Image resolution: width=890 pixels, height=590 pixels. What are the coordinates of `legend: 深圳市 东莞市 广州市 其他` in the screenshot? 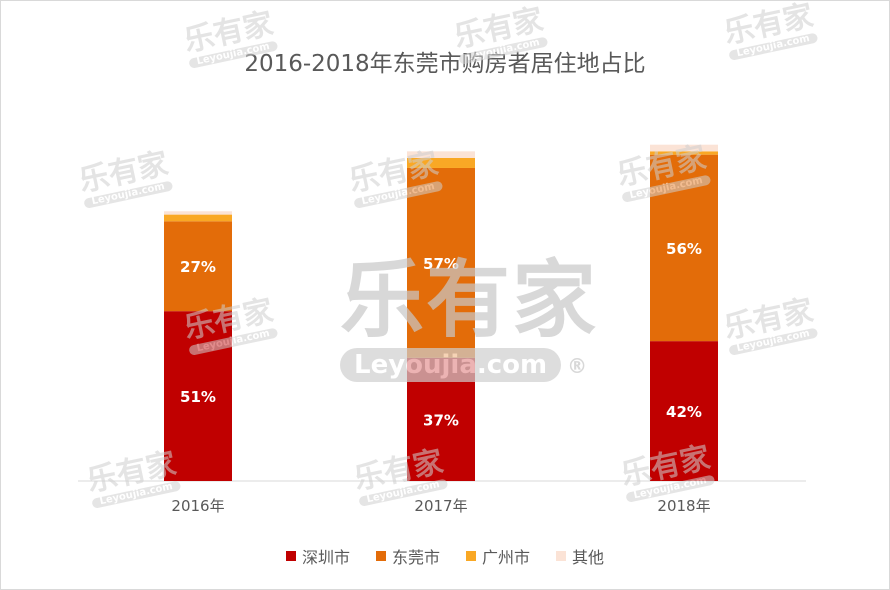 It's located at (445, 556).